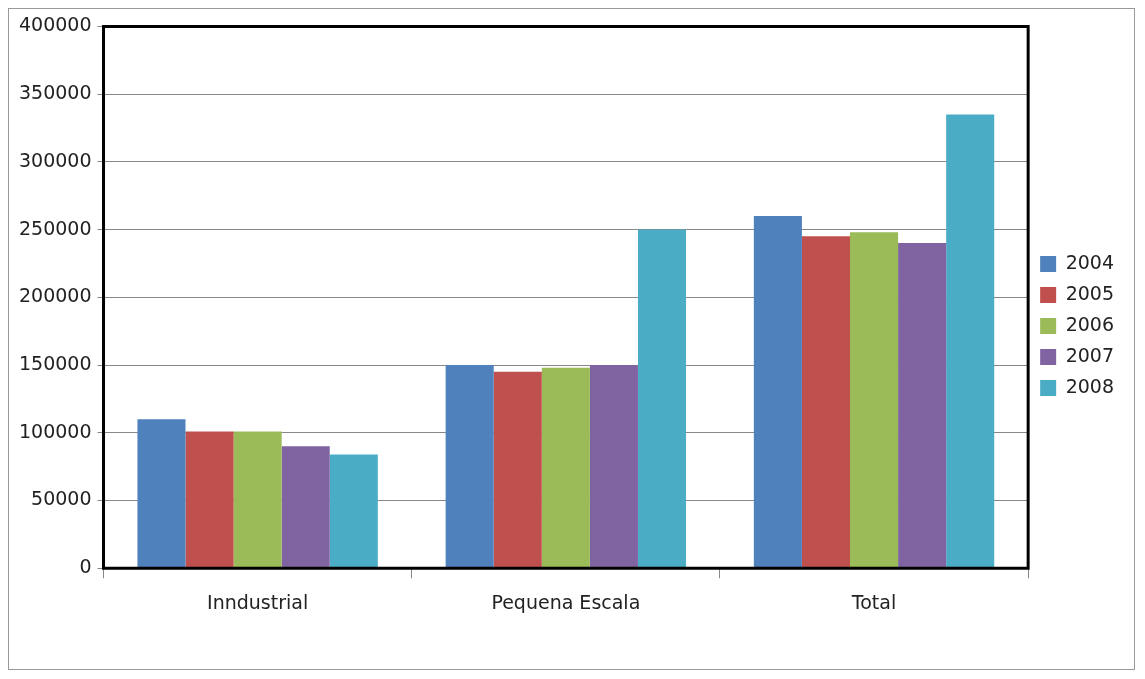  Describe the element at coordinates (1090, 323) in the screenshot. I see `legend-label: 2006` at that location.